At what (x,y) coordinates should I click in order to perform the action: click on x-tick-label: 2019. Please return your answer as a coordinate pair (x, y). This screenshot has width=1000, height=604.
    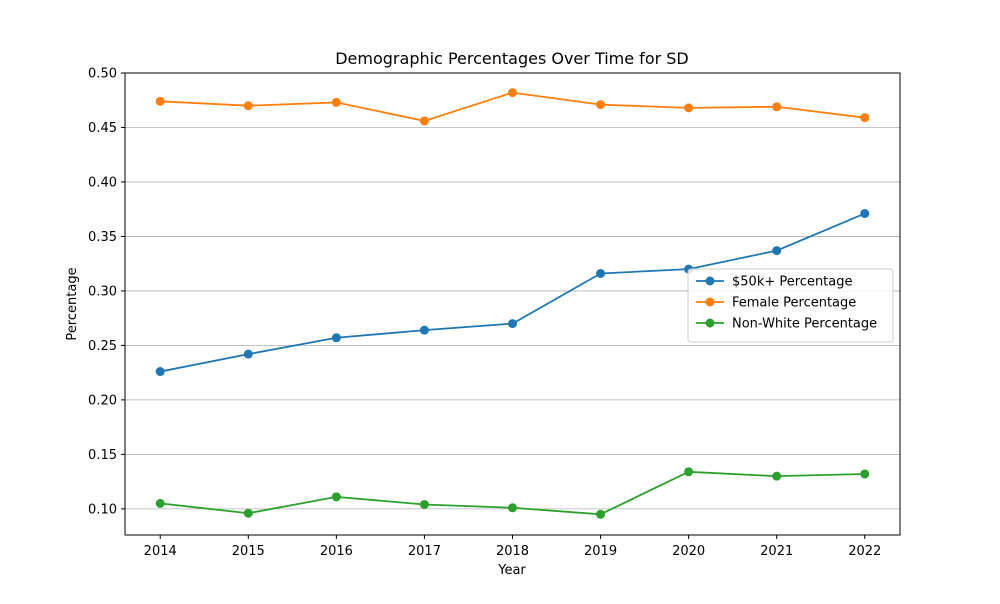
    Looking at the image, I should click on (600, 551).